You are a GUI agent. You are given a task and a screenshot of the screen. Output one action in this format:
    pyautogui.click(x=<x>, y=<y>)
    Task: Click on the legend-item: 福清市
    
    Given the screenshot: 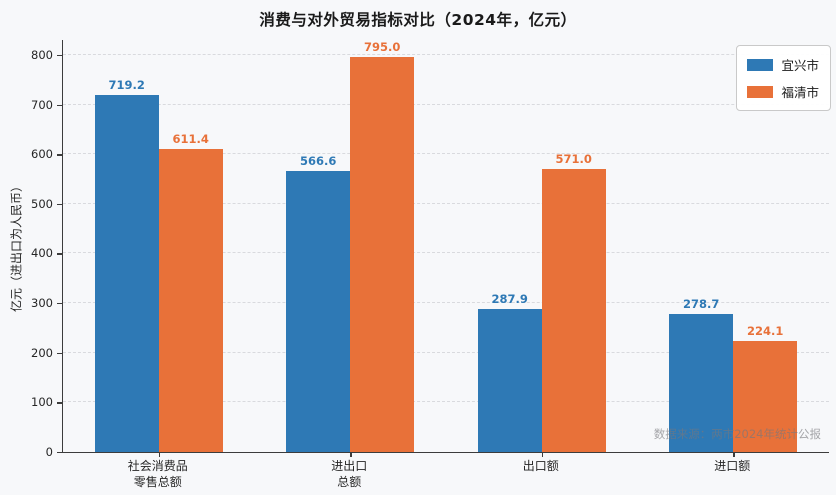 What is the action you would take?
    pyautogui.click(x=783, y=91)
    